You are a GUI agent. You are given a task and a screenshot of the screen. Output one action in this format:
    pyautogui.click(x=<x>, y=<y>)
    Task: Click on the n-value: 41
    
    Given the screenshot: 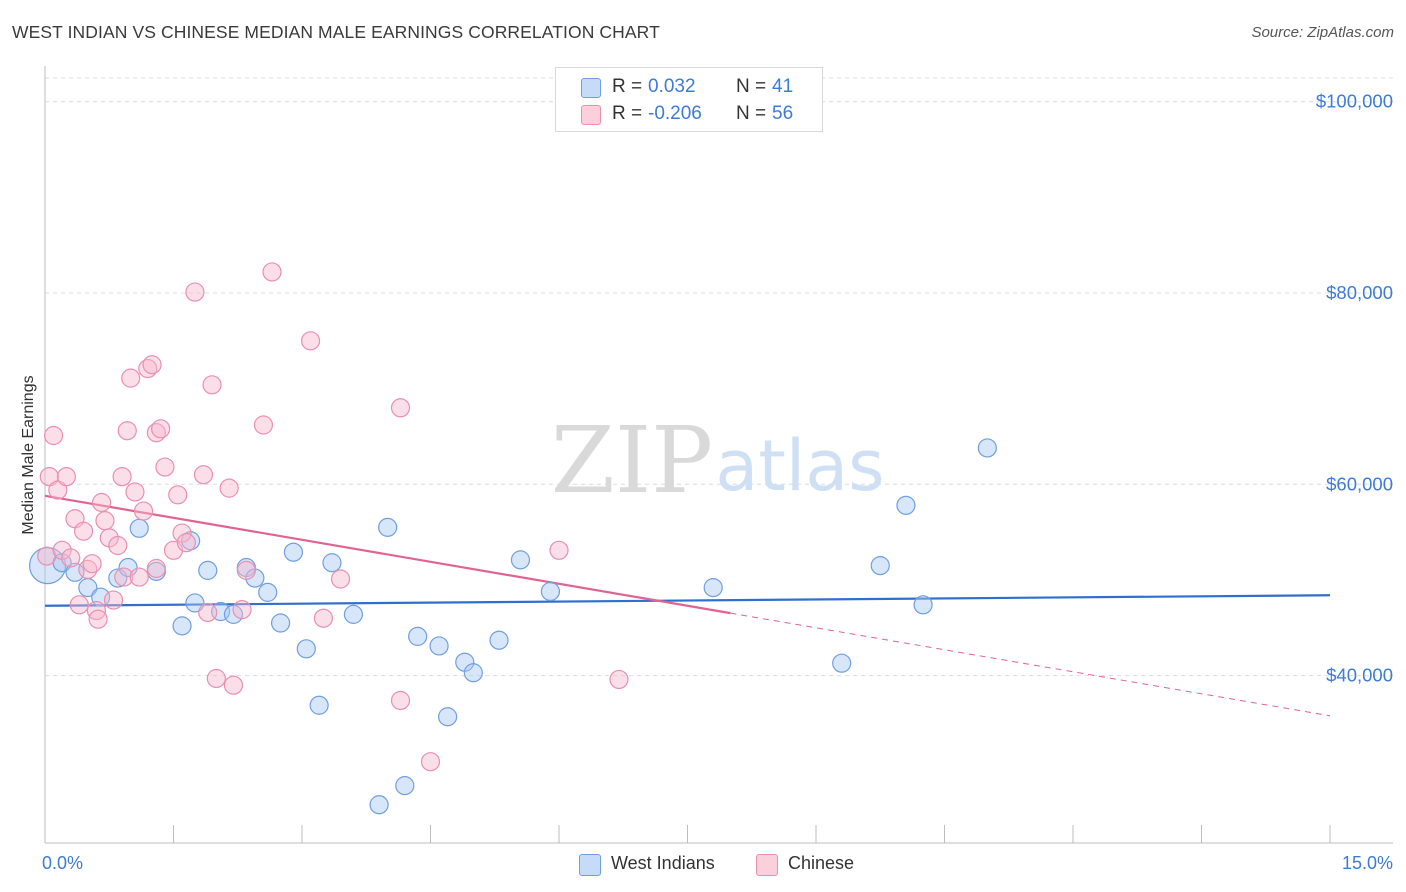 What is the action you would take?
    pyautogui.click(x=783, y=86)
    